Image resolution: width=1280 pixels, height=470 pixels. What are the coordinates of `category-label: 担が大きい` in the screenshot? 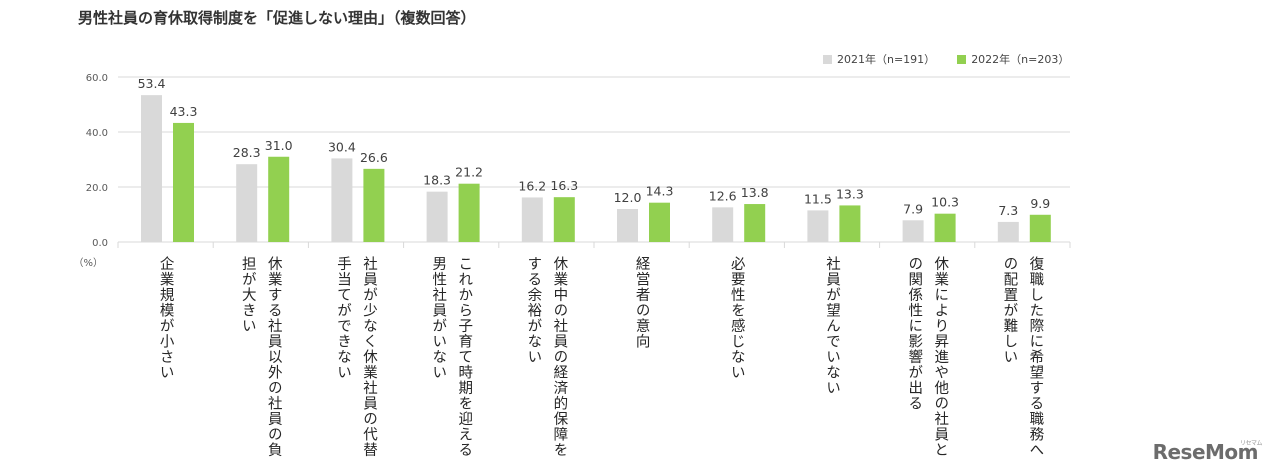 It's located at (248, 295).